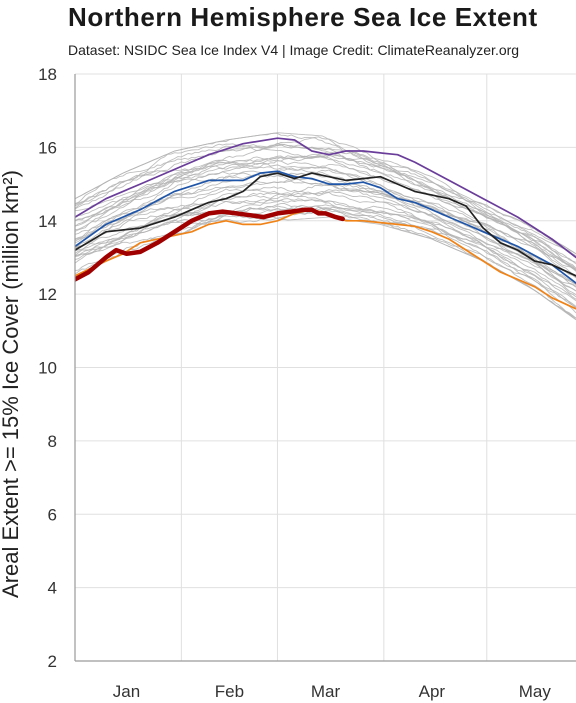 This screenshot has width=576, height=703. What do you see at coordinates (52, 661) in the screenshot?
I see `y-tick-label: 2` at bounding box center [52, 661].